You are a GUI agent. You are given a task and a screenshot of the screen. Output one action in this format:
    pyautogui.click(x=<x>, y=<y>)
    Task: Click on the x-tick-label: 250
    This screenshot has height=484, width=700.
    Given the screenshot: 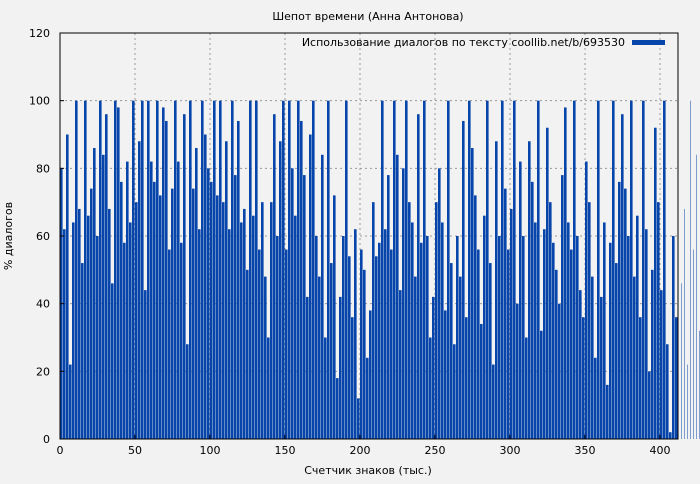 What is the action you would take?
    pyautogui.click(x=435, y=450)
    